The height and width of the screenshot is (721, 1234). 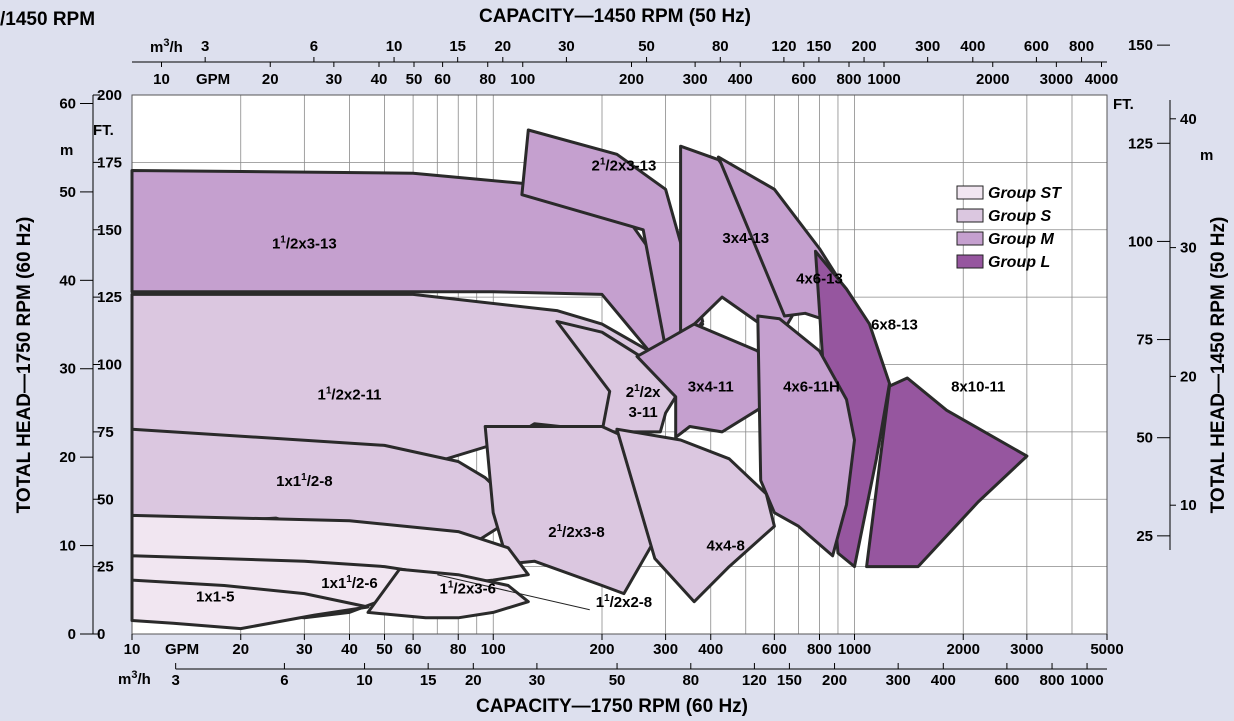 I want to click on pump-label: 1x11/2-6, so click(x=349, y=583).